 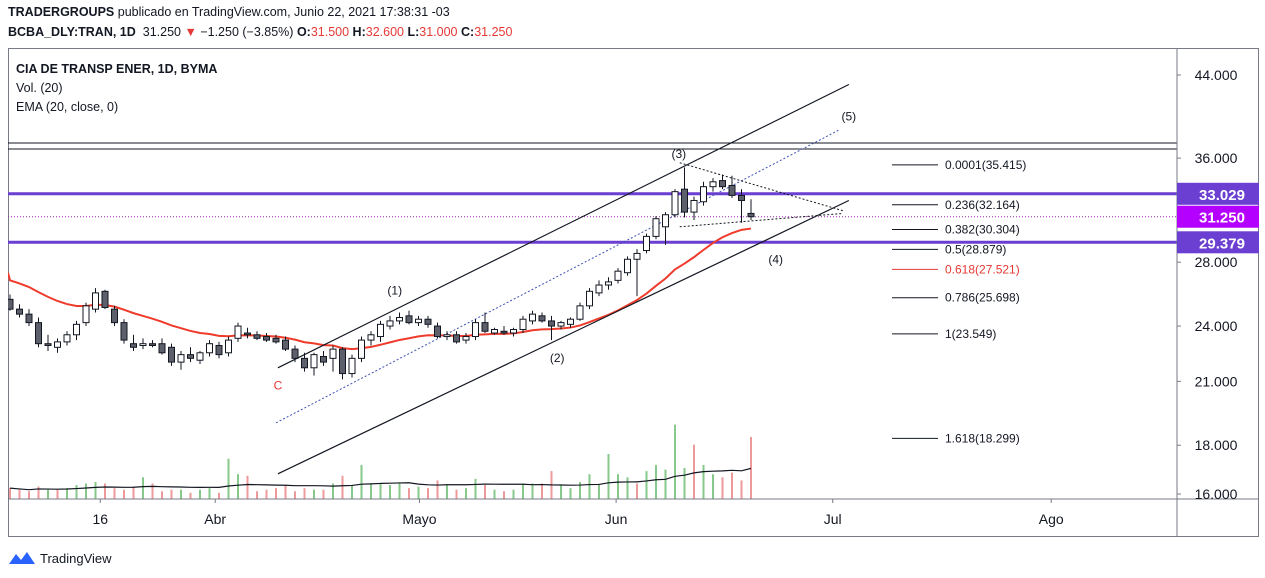 I want to click on footer: TradingView, so click(x=60, y=558).